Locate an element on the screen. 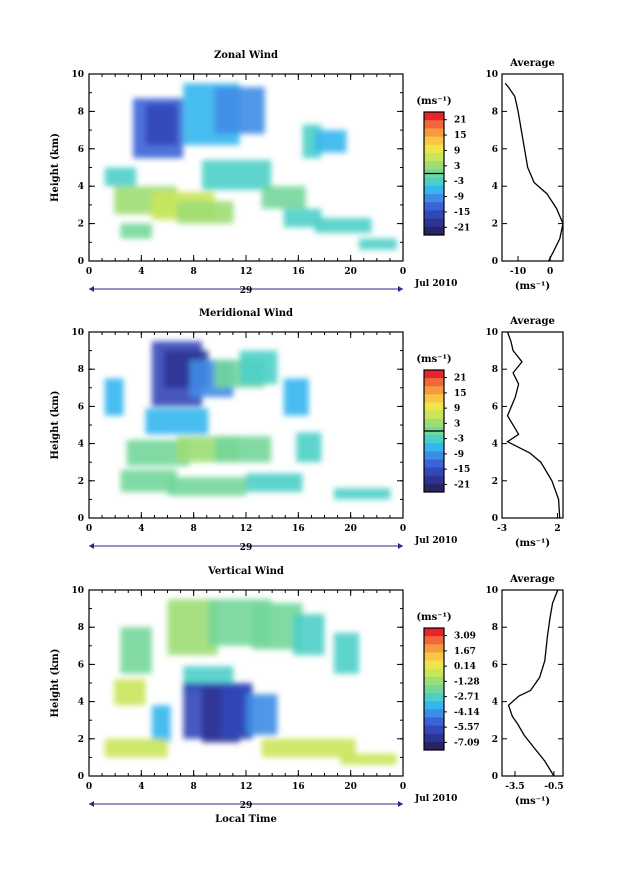  average-y-tick-label: 10 is located at coordinates (491, 75).